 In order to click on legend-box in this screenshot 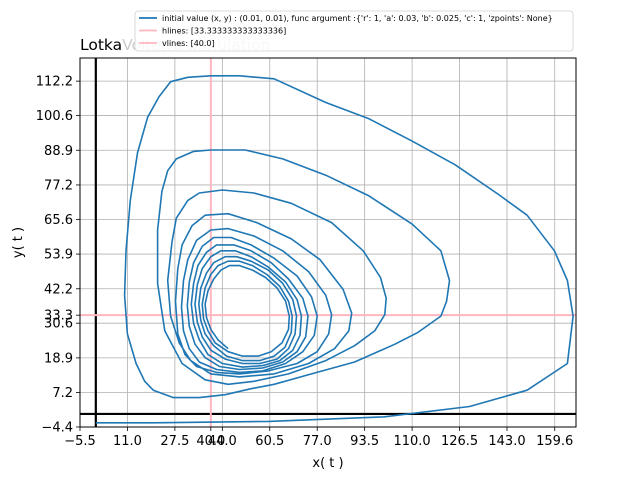, I will do `click(354, 31)`.